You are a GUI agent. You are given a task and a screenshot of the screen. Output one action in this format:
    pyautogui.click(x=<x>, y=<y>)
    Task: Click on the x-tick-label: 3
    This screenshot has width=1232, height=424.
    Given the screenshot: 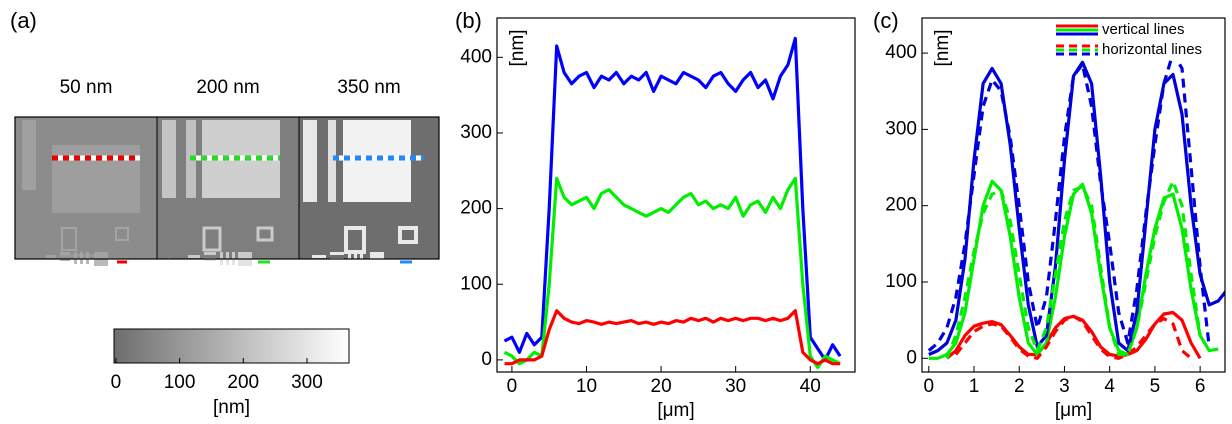 What is the action you would take?
    pyautogui.click(x=1064, y=386)
    